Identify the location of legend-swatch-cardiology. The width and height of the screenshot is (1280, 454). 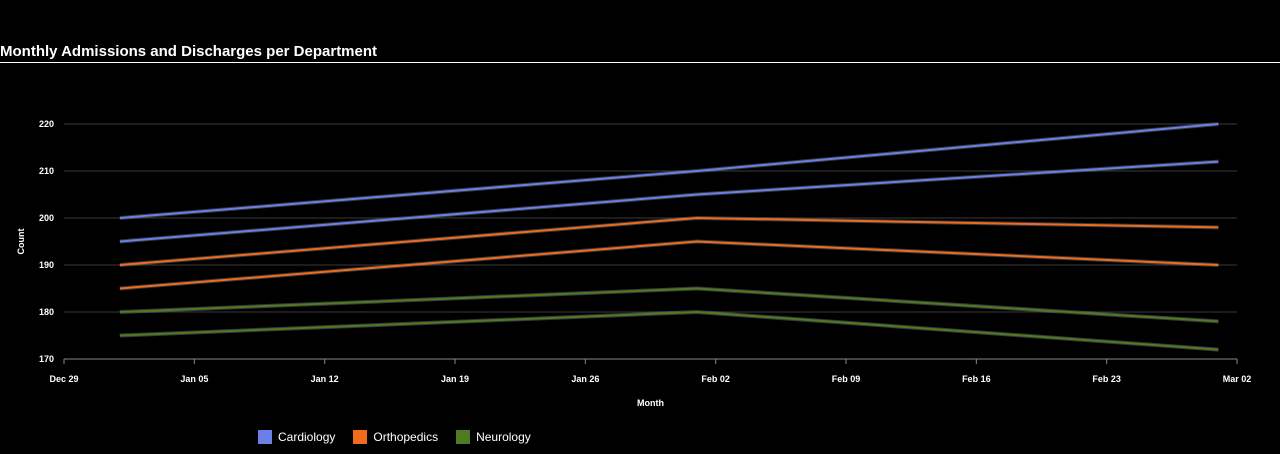
(265, 437).